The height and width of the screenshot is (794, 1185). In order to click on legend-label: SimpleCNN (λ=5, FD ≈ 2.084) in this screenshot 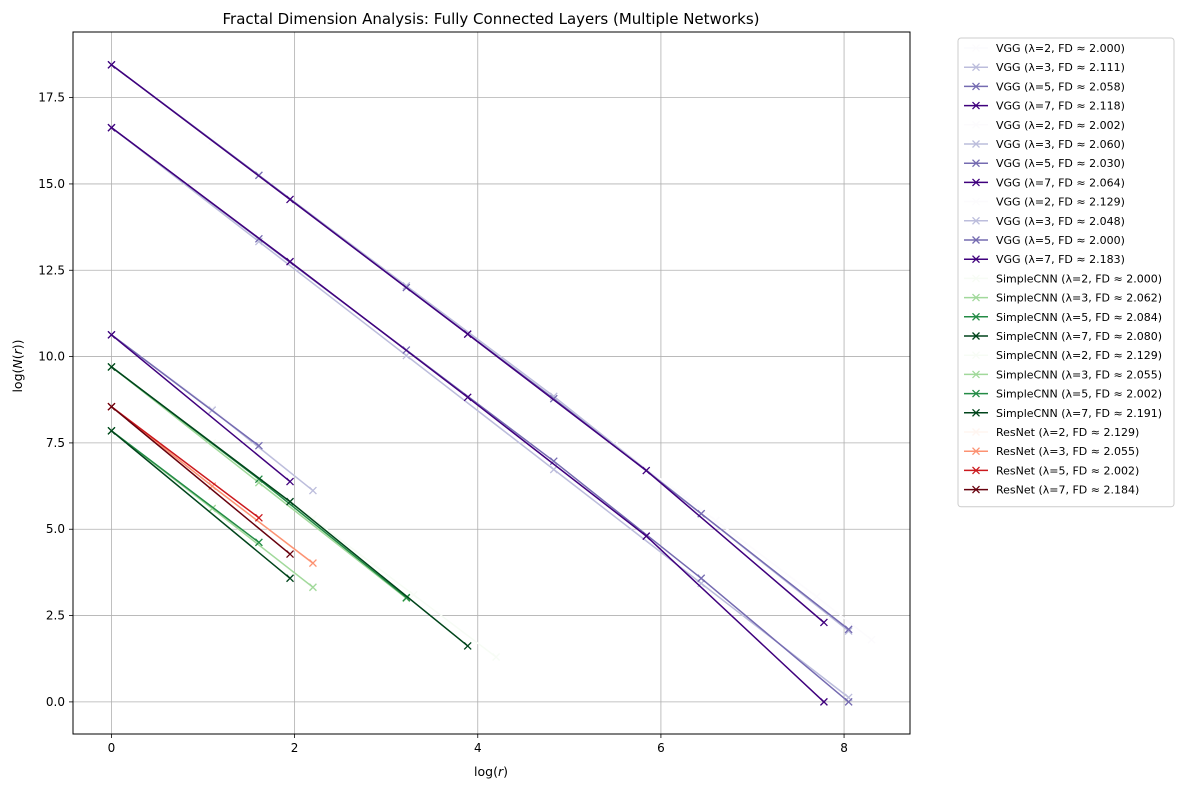, I will do `click(1079, 317)`.